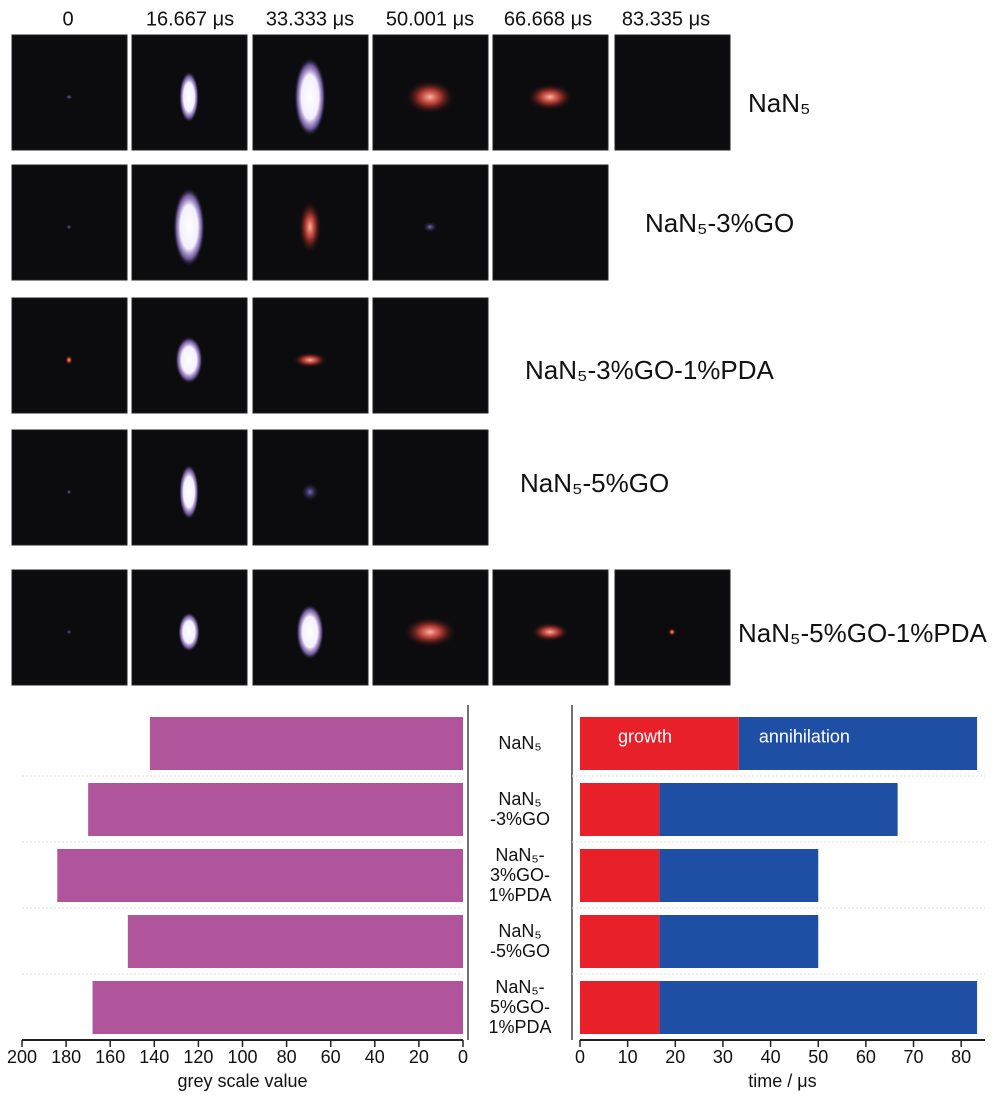 The width and height of the screenshot is (1001, 1107). What do you see at coordinates (914, 1057) in the screenshot?
I see `x-tick-label: 70` at bounding box center [914, 1057].